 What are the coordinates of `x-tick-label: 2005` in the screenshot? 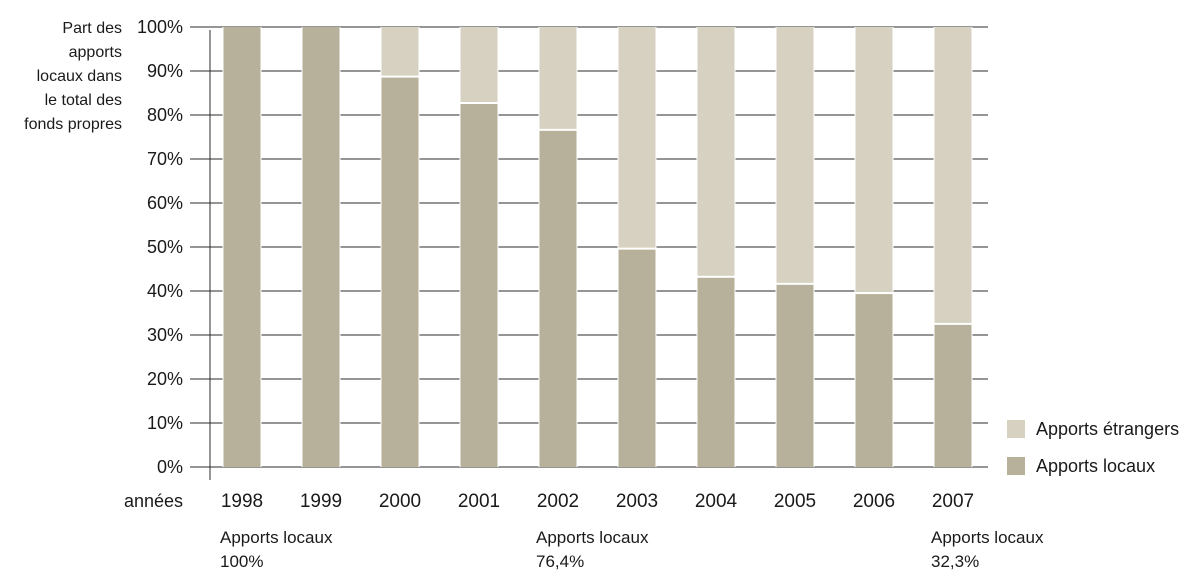 It's located at (795, 501).